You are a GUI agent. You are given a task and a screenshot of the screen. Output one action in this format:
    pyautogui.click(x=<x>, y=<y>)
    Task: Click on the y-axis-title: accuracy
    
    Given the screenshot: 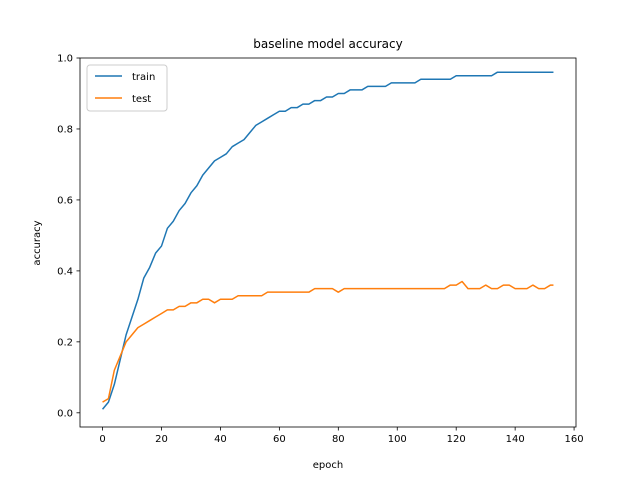 What is the action you would take?
    pyautogui.click(x=37, y=242)
    